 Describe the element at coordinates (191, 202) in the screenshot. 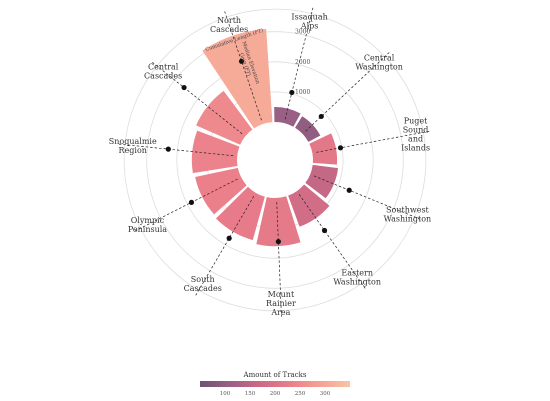

I see `elevation-dot-olympic-peninsula` at that location.